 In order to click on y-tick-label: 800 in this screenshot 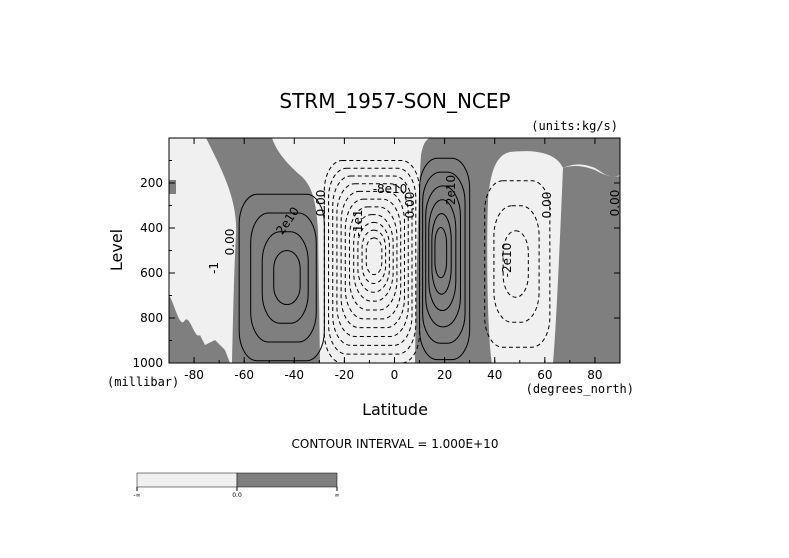, I will do `click(151, 318)`.